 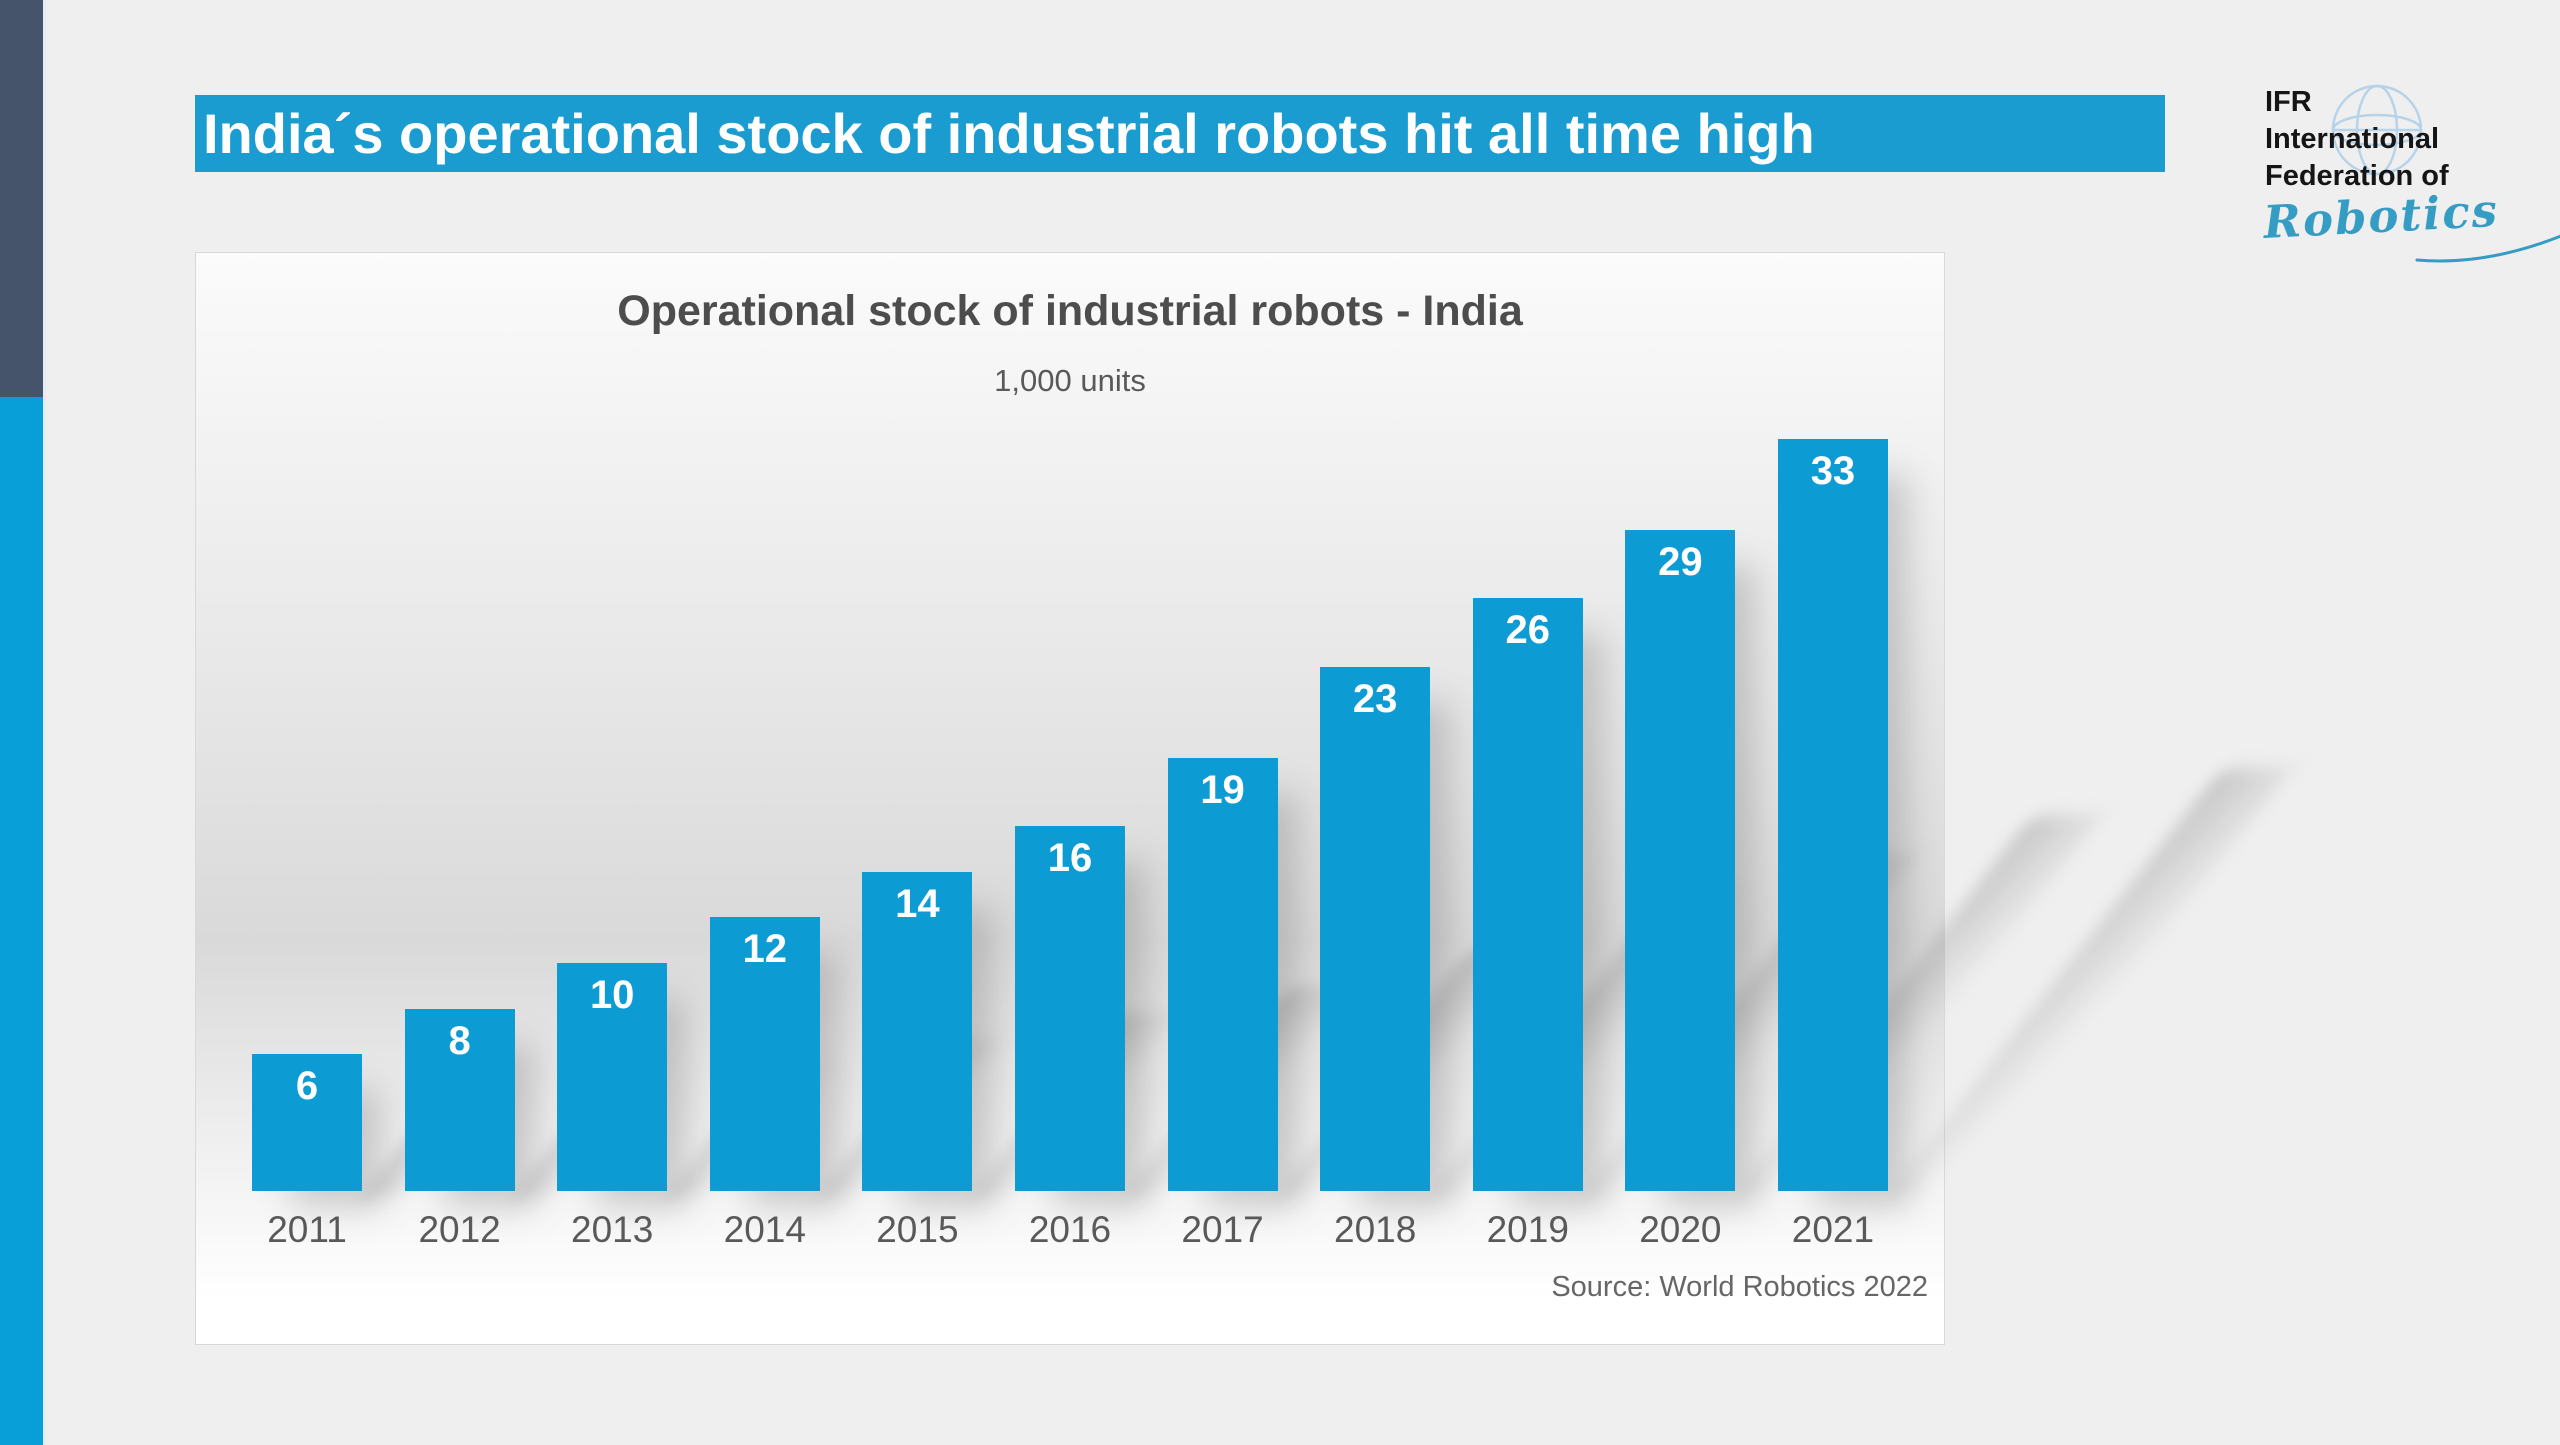 I want to click on logo-line-international: International, so click(x=2352, y=139).